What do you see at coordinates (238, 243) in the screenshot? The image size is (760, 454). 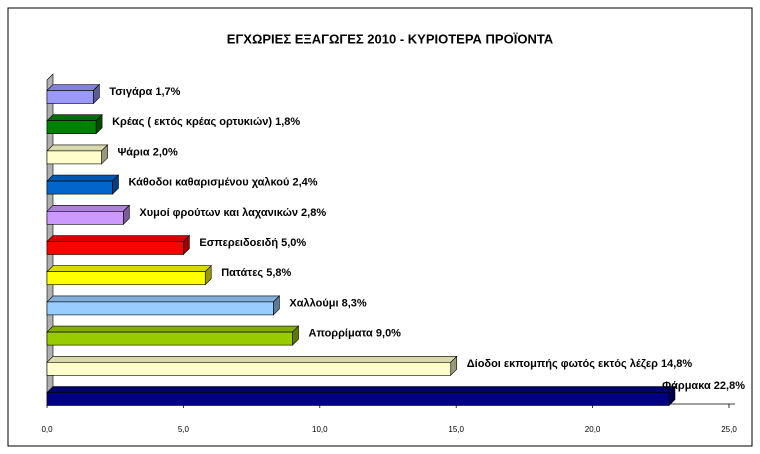 I see `category-label: Εσπερειδοειδή` at bounding box center [238, 243].